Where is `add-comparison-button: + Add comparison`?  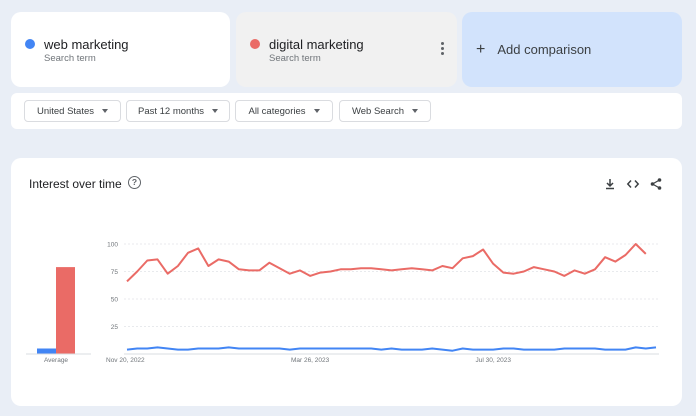 add-comparison-button: + Add comparison is located at coordinates (572, 49).